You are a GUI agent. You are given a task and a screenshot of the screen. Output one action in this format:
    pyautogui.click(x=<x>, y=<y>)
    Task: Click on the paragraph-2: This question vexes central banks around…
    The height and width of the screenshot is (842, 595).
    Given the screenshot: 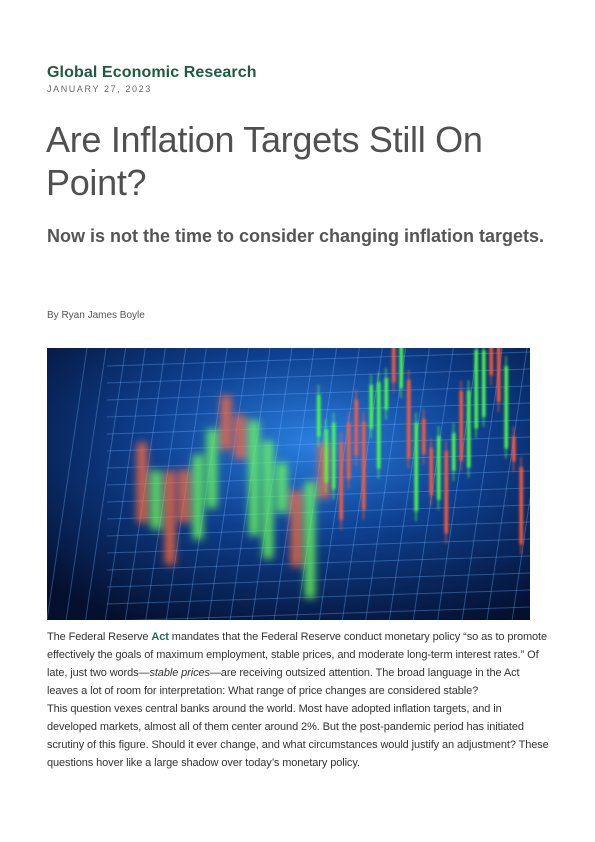 What is the action you would take?
    pyautogui.click(x=298, y=736)
    